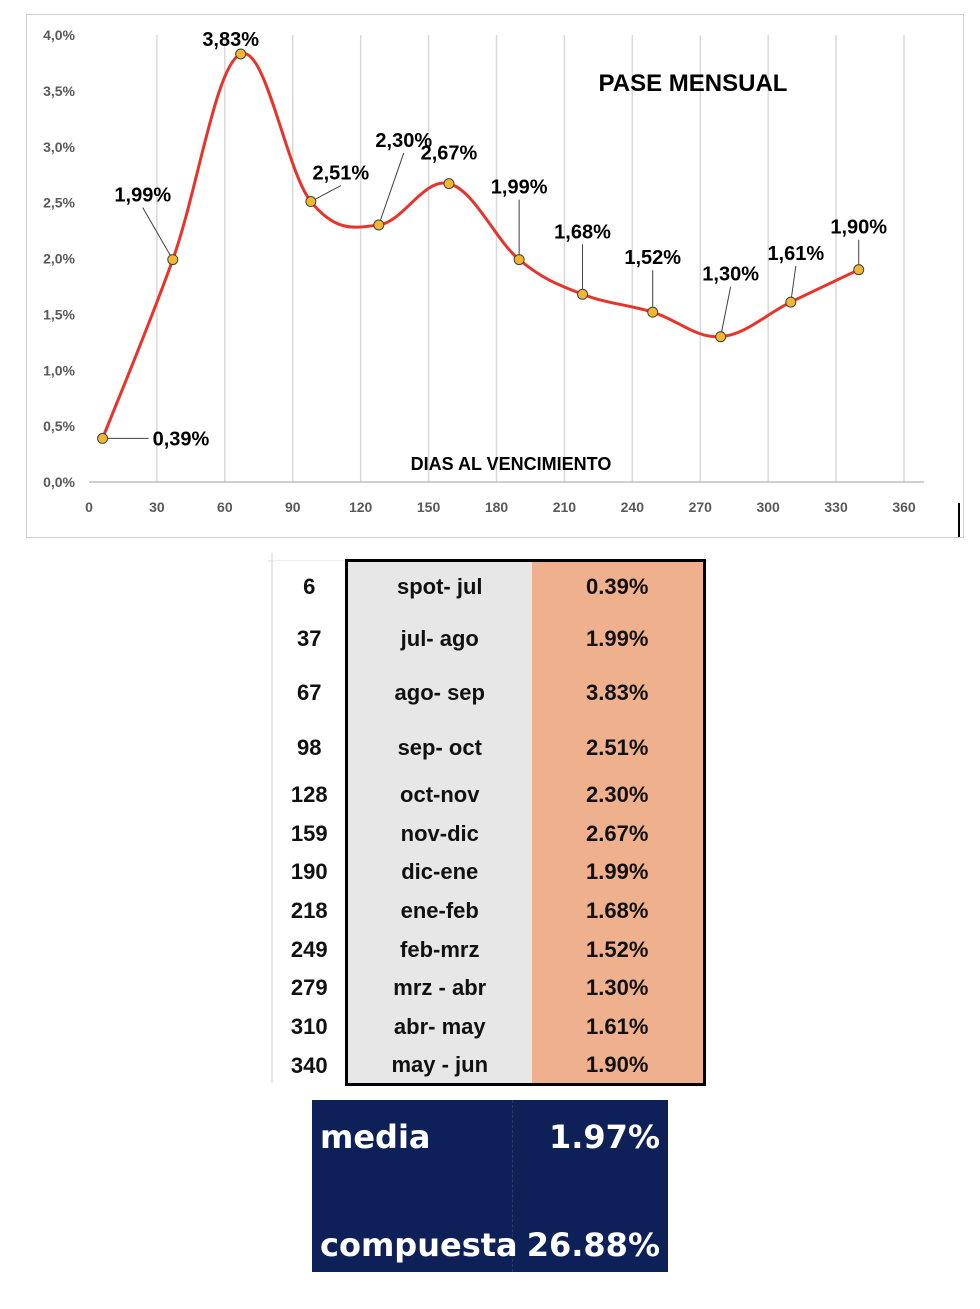  I want to click on period-cell: ene-feb, so click(438, 910).